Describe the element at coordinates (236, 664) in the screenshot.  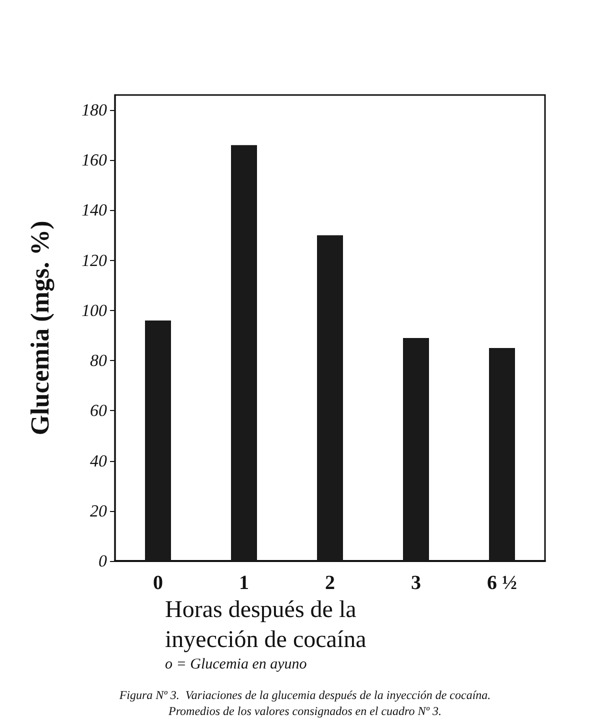
I see `text: o = Glucemia en ayuno` at that location.